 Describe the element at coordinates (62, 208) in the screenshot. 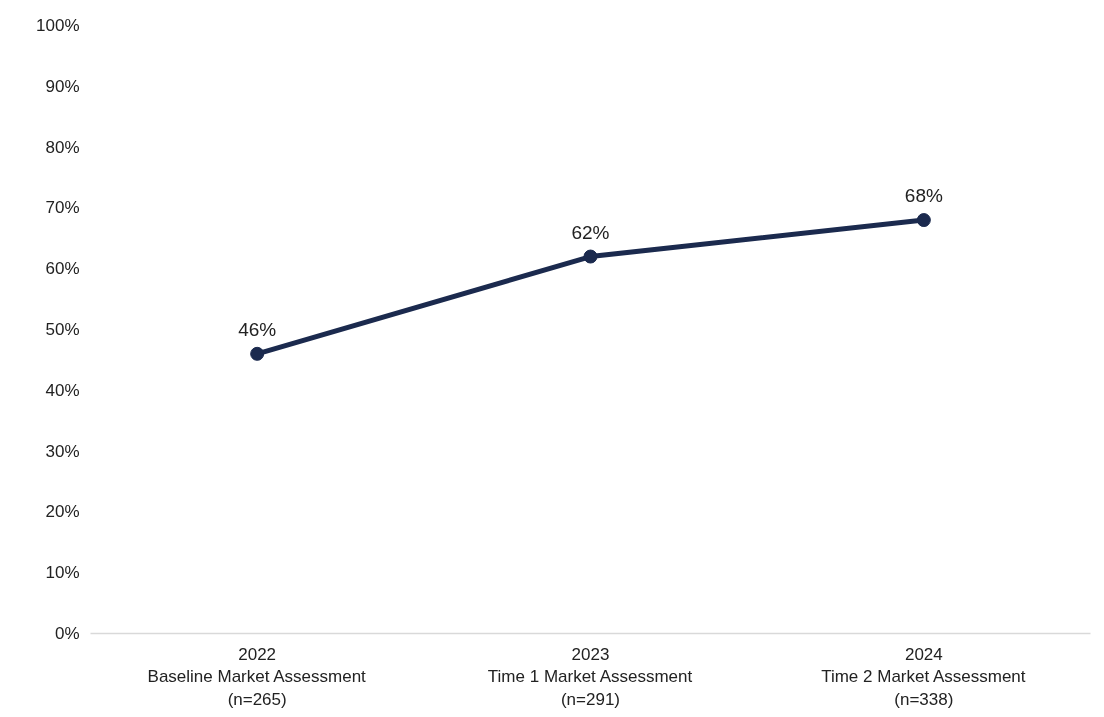

I see `y-tick-label: 70%` at that location.